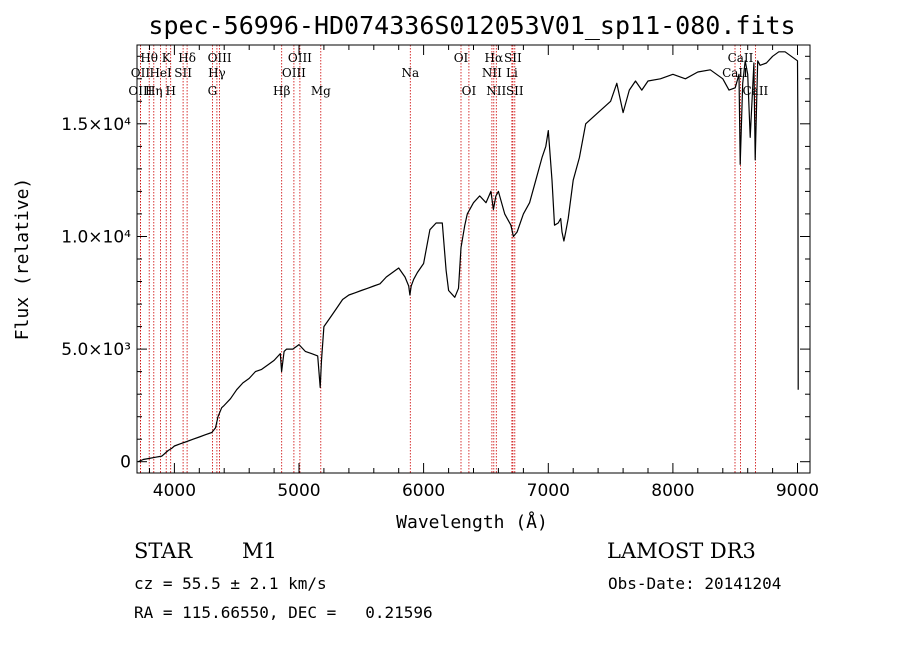 The height and width of the screenshot is (649, 900). What do you see at coordinates (149, 58) in the screenshot?
I see `spectral-line-label: Hθ` at bounding box center [149, 58].